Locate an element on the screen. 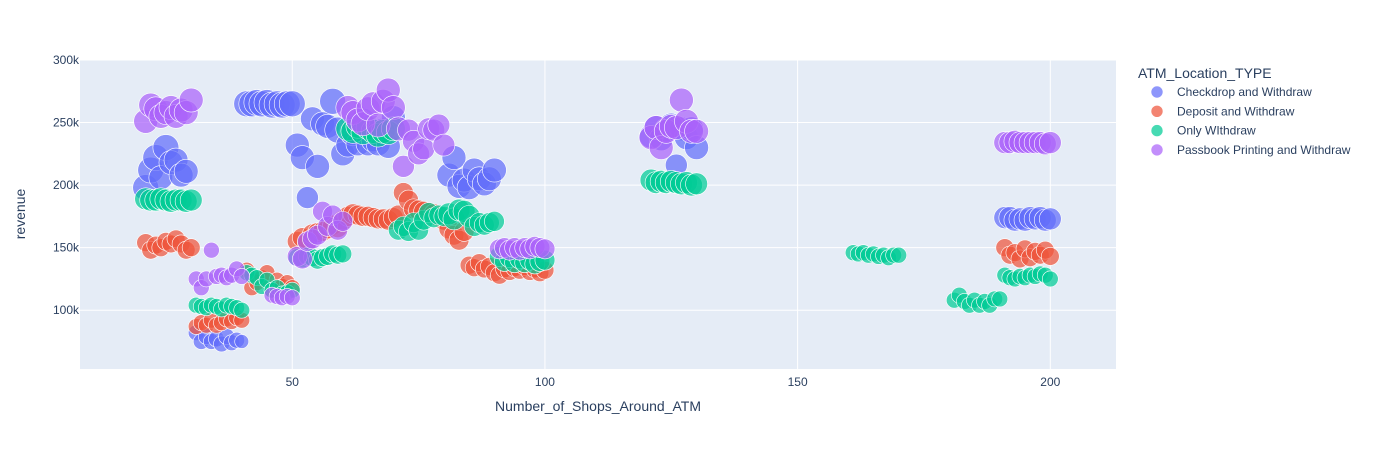  x-tick-label: 100 is located at coordinates (545, 382).